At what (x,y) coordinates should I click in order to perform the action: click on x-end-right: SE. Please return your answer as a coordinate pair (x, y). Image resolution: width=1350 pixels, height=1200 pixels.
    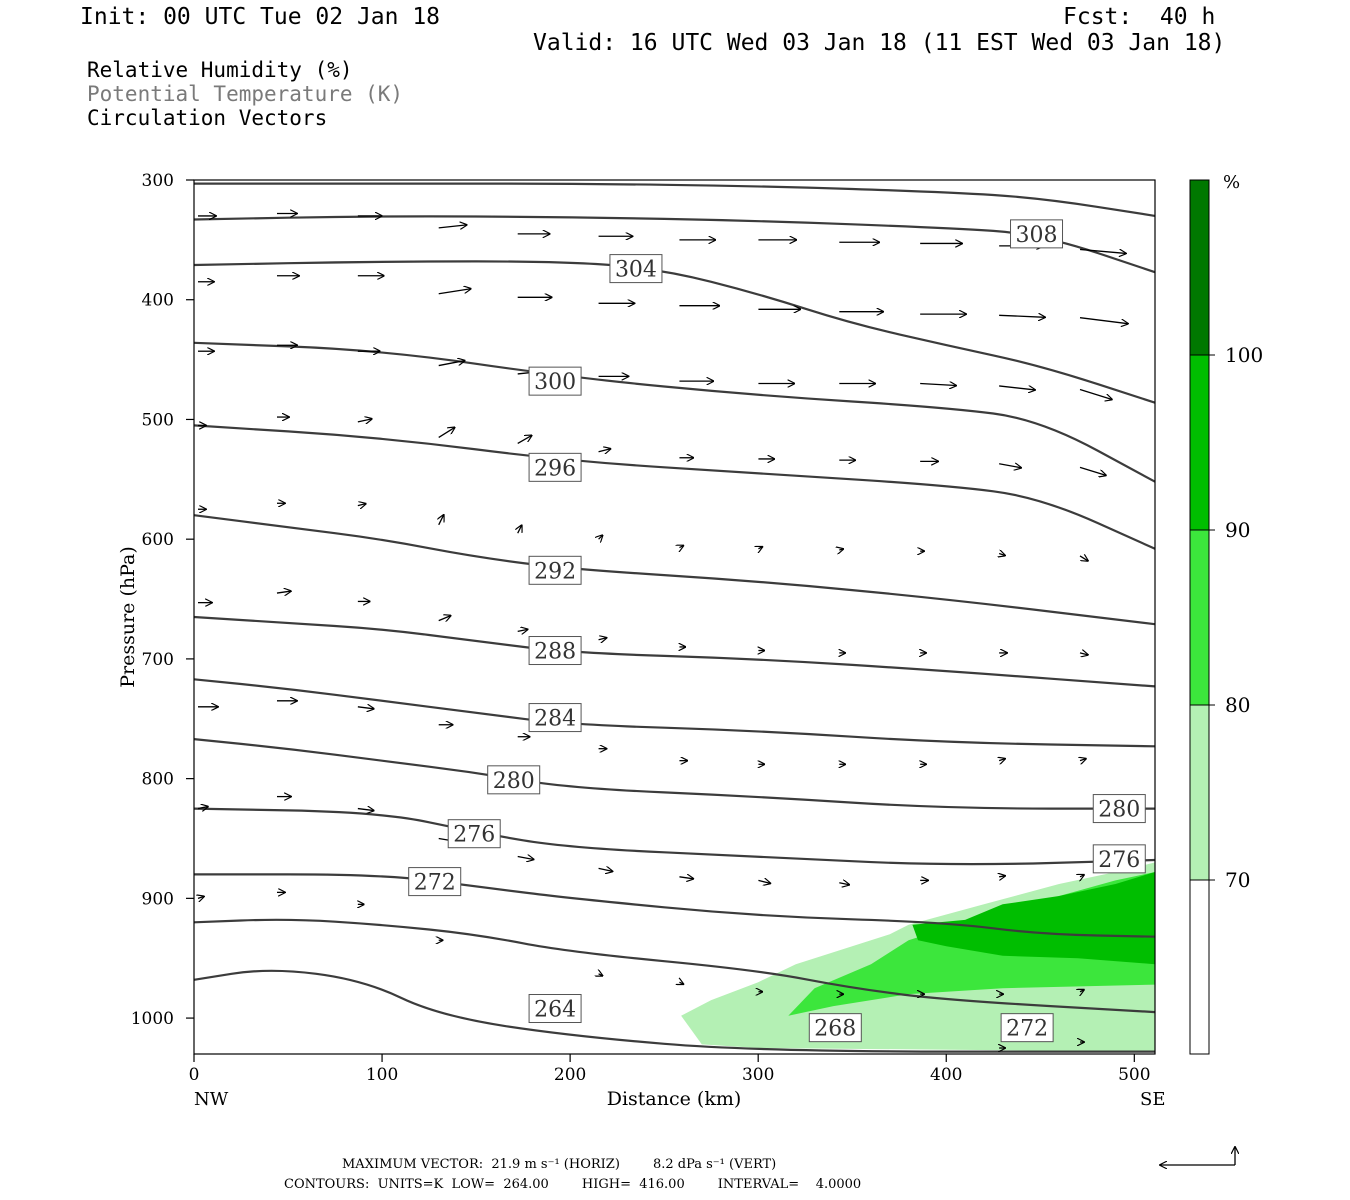
    Looking at the image, I should click on (1152, 1099).